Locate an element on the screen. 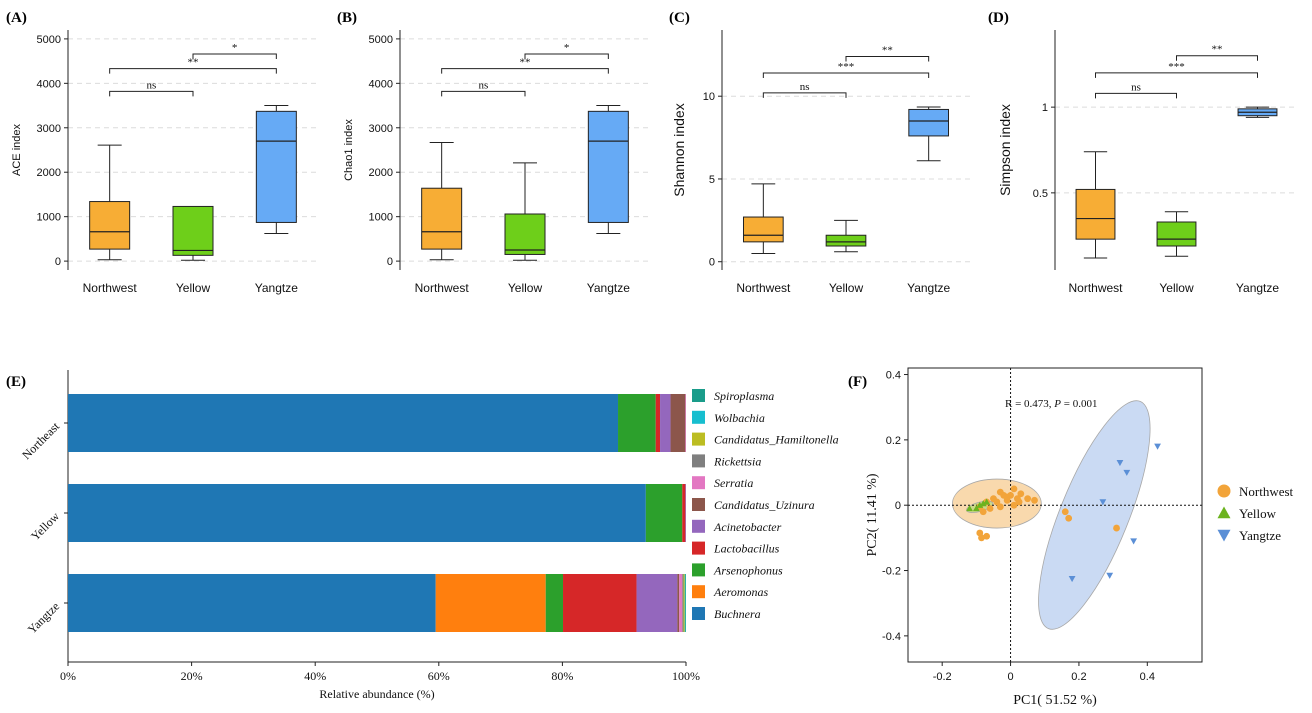  bar-segment-candidatus-hamiltonella is located at coordinates (684, 603).